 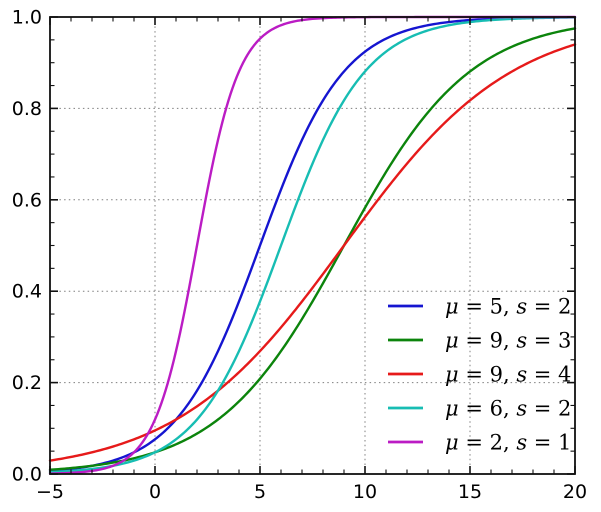 I want to click on legend-label: μ = 6, s = 2, so click(x=508, y=409).